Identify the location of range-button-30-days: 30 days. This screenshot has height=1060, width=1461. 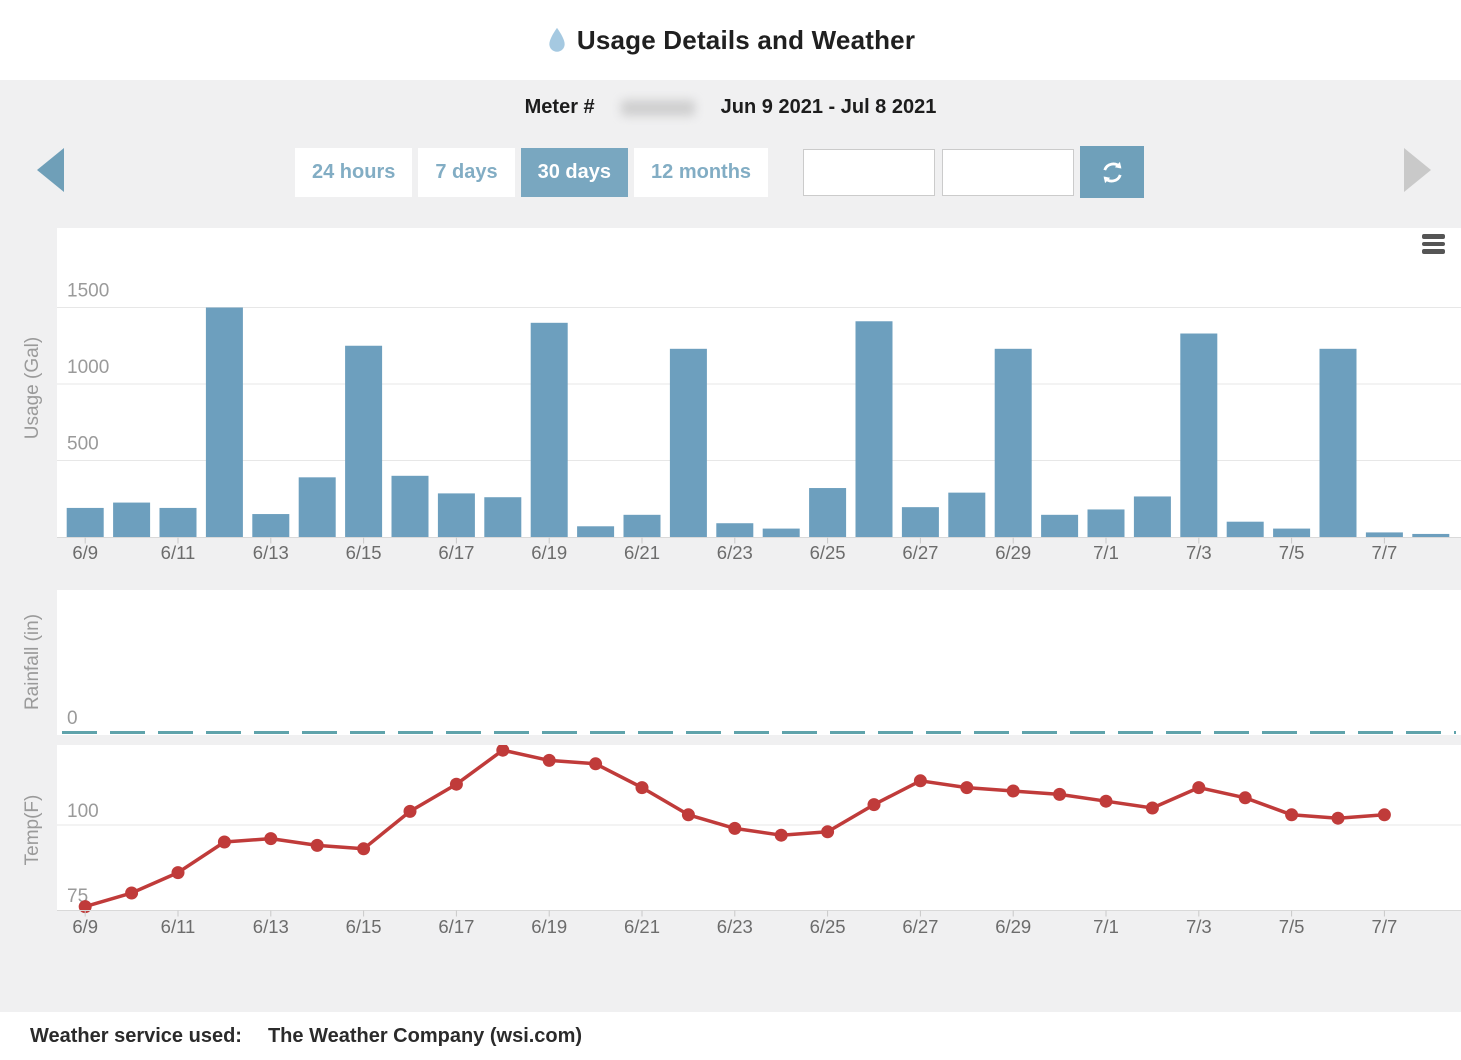
(574, 172).